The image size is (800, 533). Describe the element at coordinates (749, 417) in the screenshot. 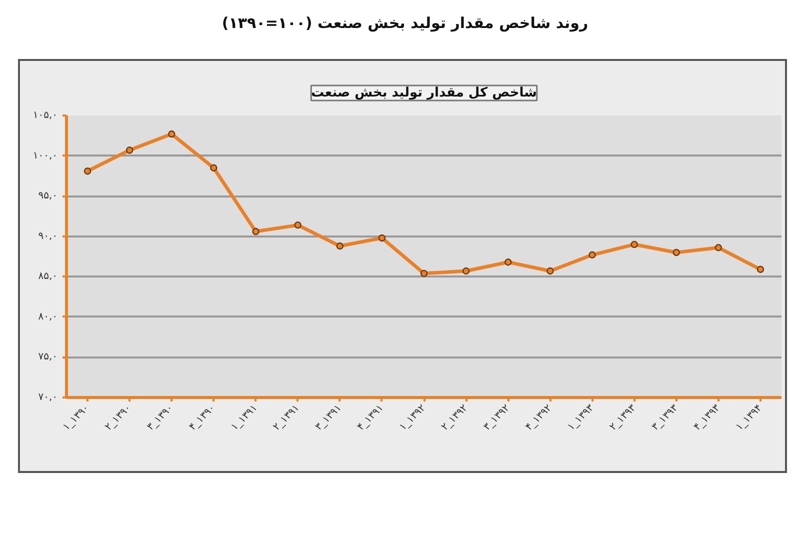

I see `x-tick-label: ۱_۱۳۹۴` at that location.